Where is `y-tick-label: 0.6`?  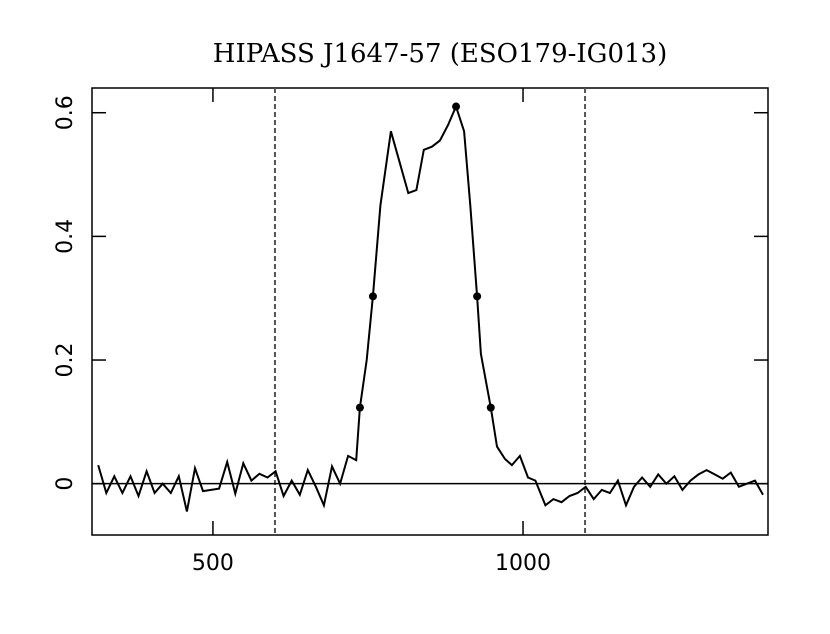
y-tick-label: 0.6 is located at coordinates (65, 112).